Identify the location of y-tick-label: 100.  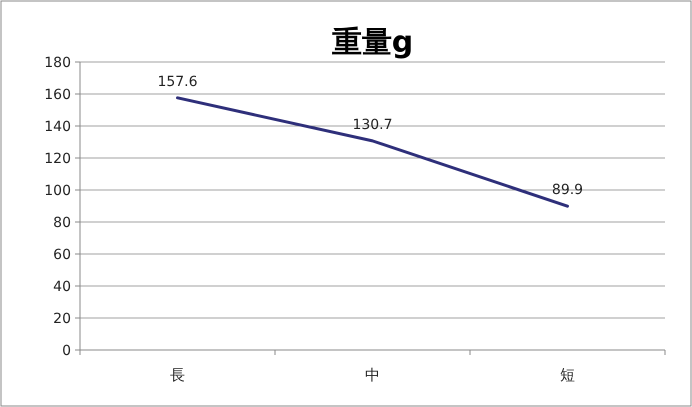
(57, 191).